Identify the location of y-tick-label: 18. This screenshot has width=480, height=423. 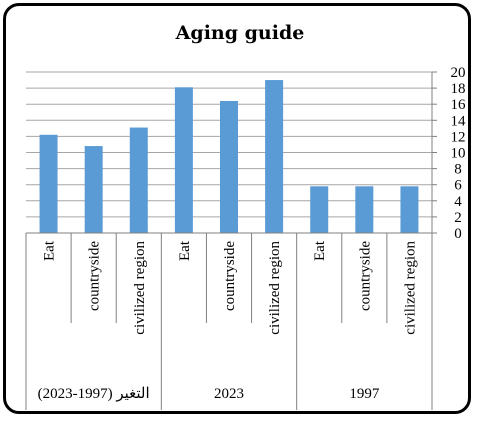
(458, 89).